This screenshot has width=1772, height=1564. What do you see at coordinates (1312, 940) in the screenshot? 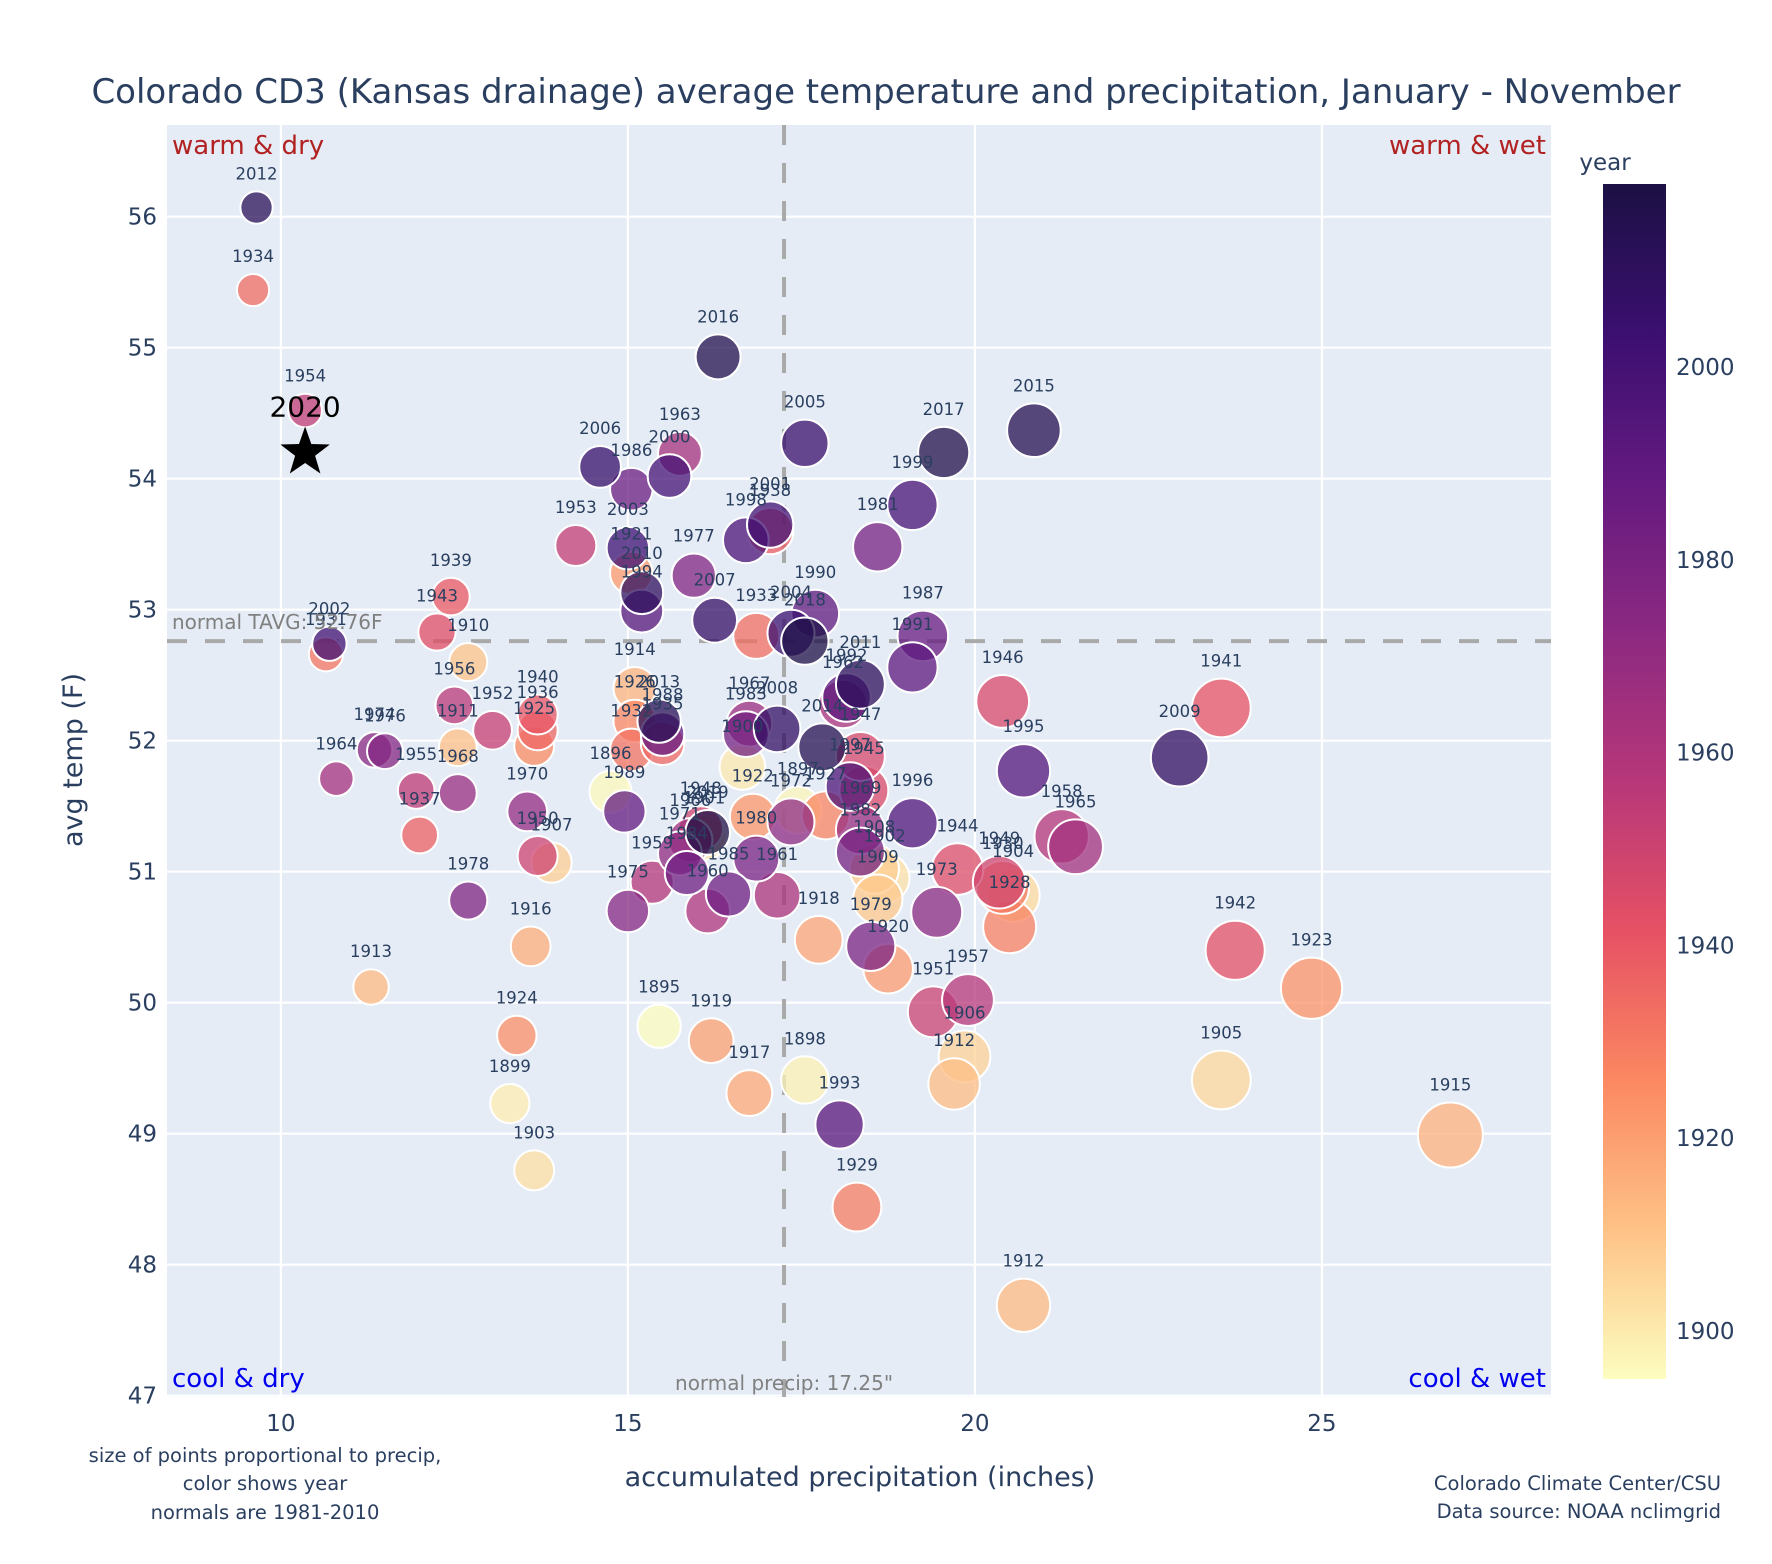
I see `point-label: 1923` at bounding box center [1312, 940].